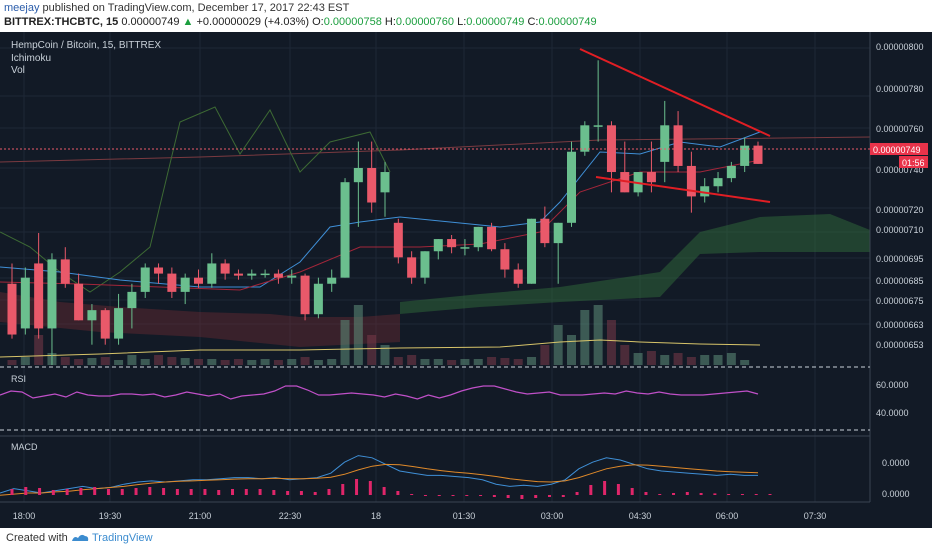 The height and width of the screenshot is (550, 932). I want to click on author-link: meejay, so click(22, 8).